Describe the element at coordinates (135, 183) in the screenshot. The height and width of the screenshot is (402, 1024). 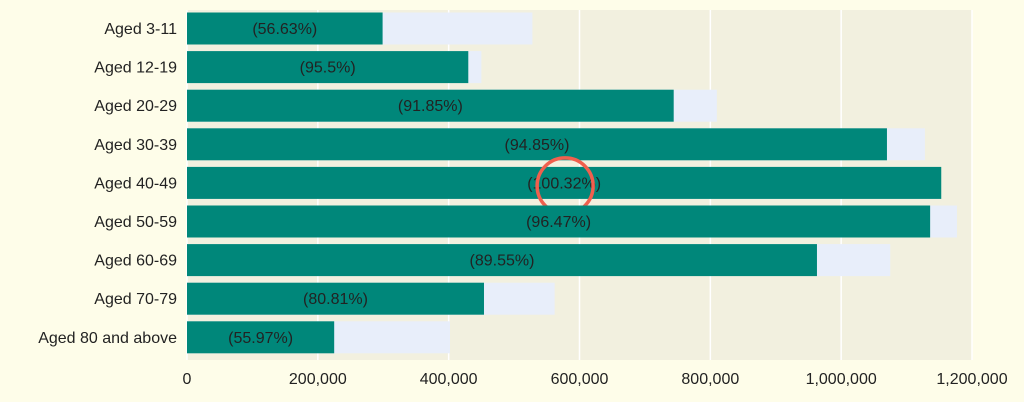
I see `category-label: Aged 40-49` at that location.